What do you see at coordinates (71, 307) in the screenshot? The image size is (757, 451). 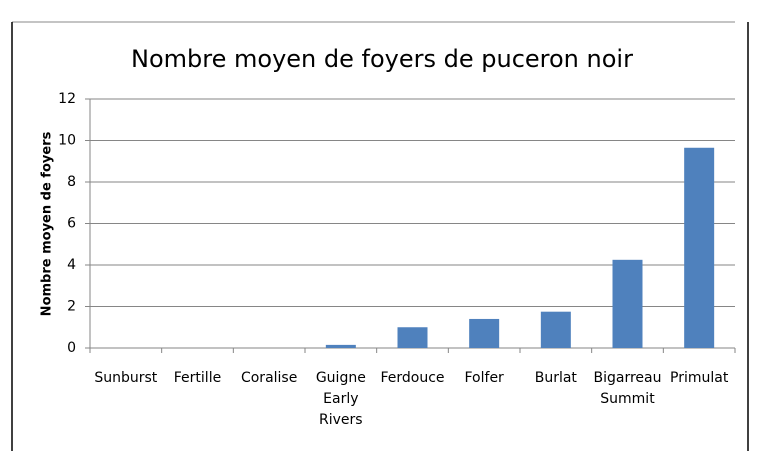 I see `y-tick-label: 2` at bounding box center [71, 307].